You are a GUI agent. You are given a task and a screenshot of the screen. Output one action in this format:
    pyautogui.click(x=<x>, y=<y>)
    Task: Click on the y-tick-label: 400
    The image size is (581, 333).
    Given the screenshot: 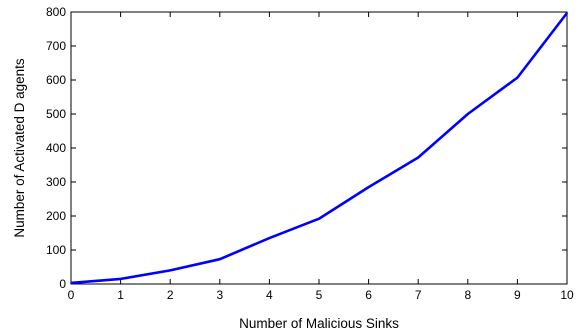 What is the action you would take?
    pyautogui.click(x=56, y=148)
    